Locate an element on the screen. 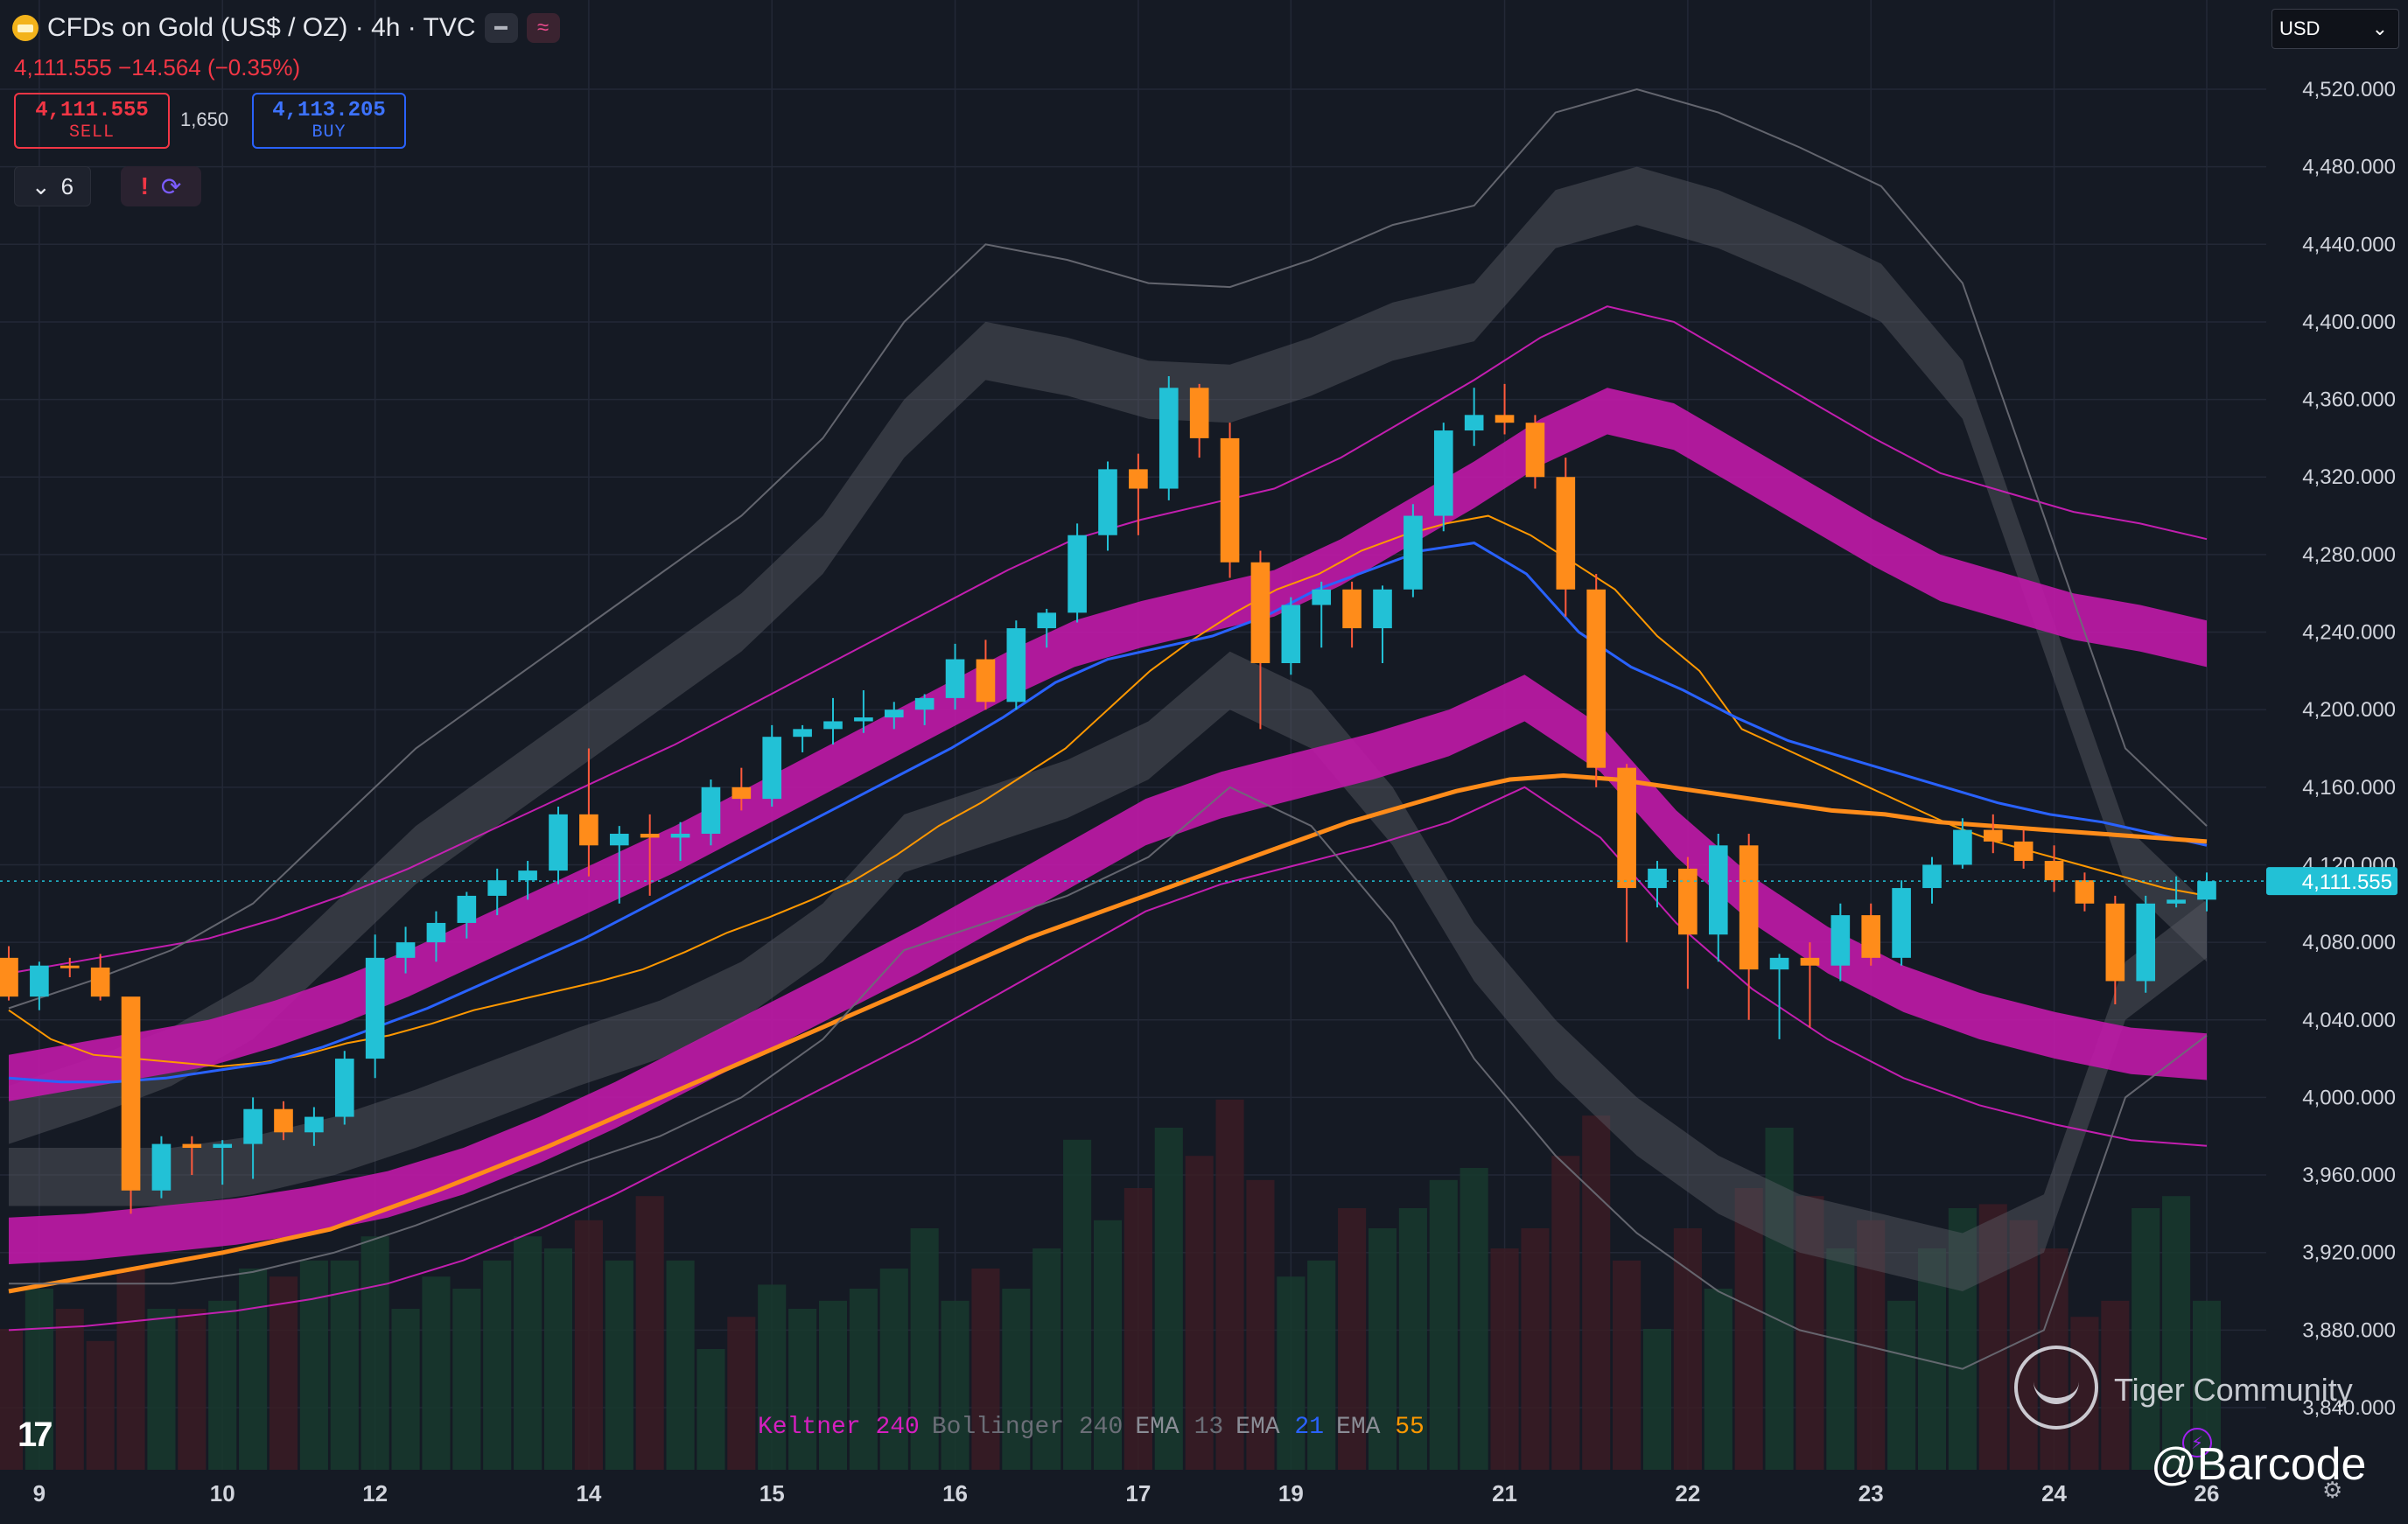 The image size is (2408, 1524). legend-ema55: EMA 55 is located at coordinates (1380, 1427).